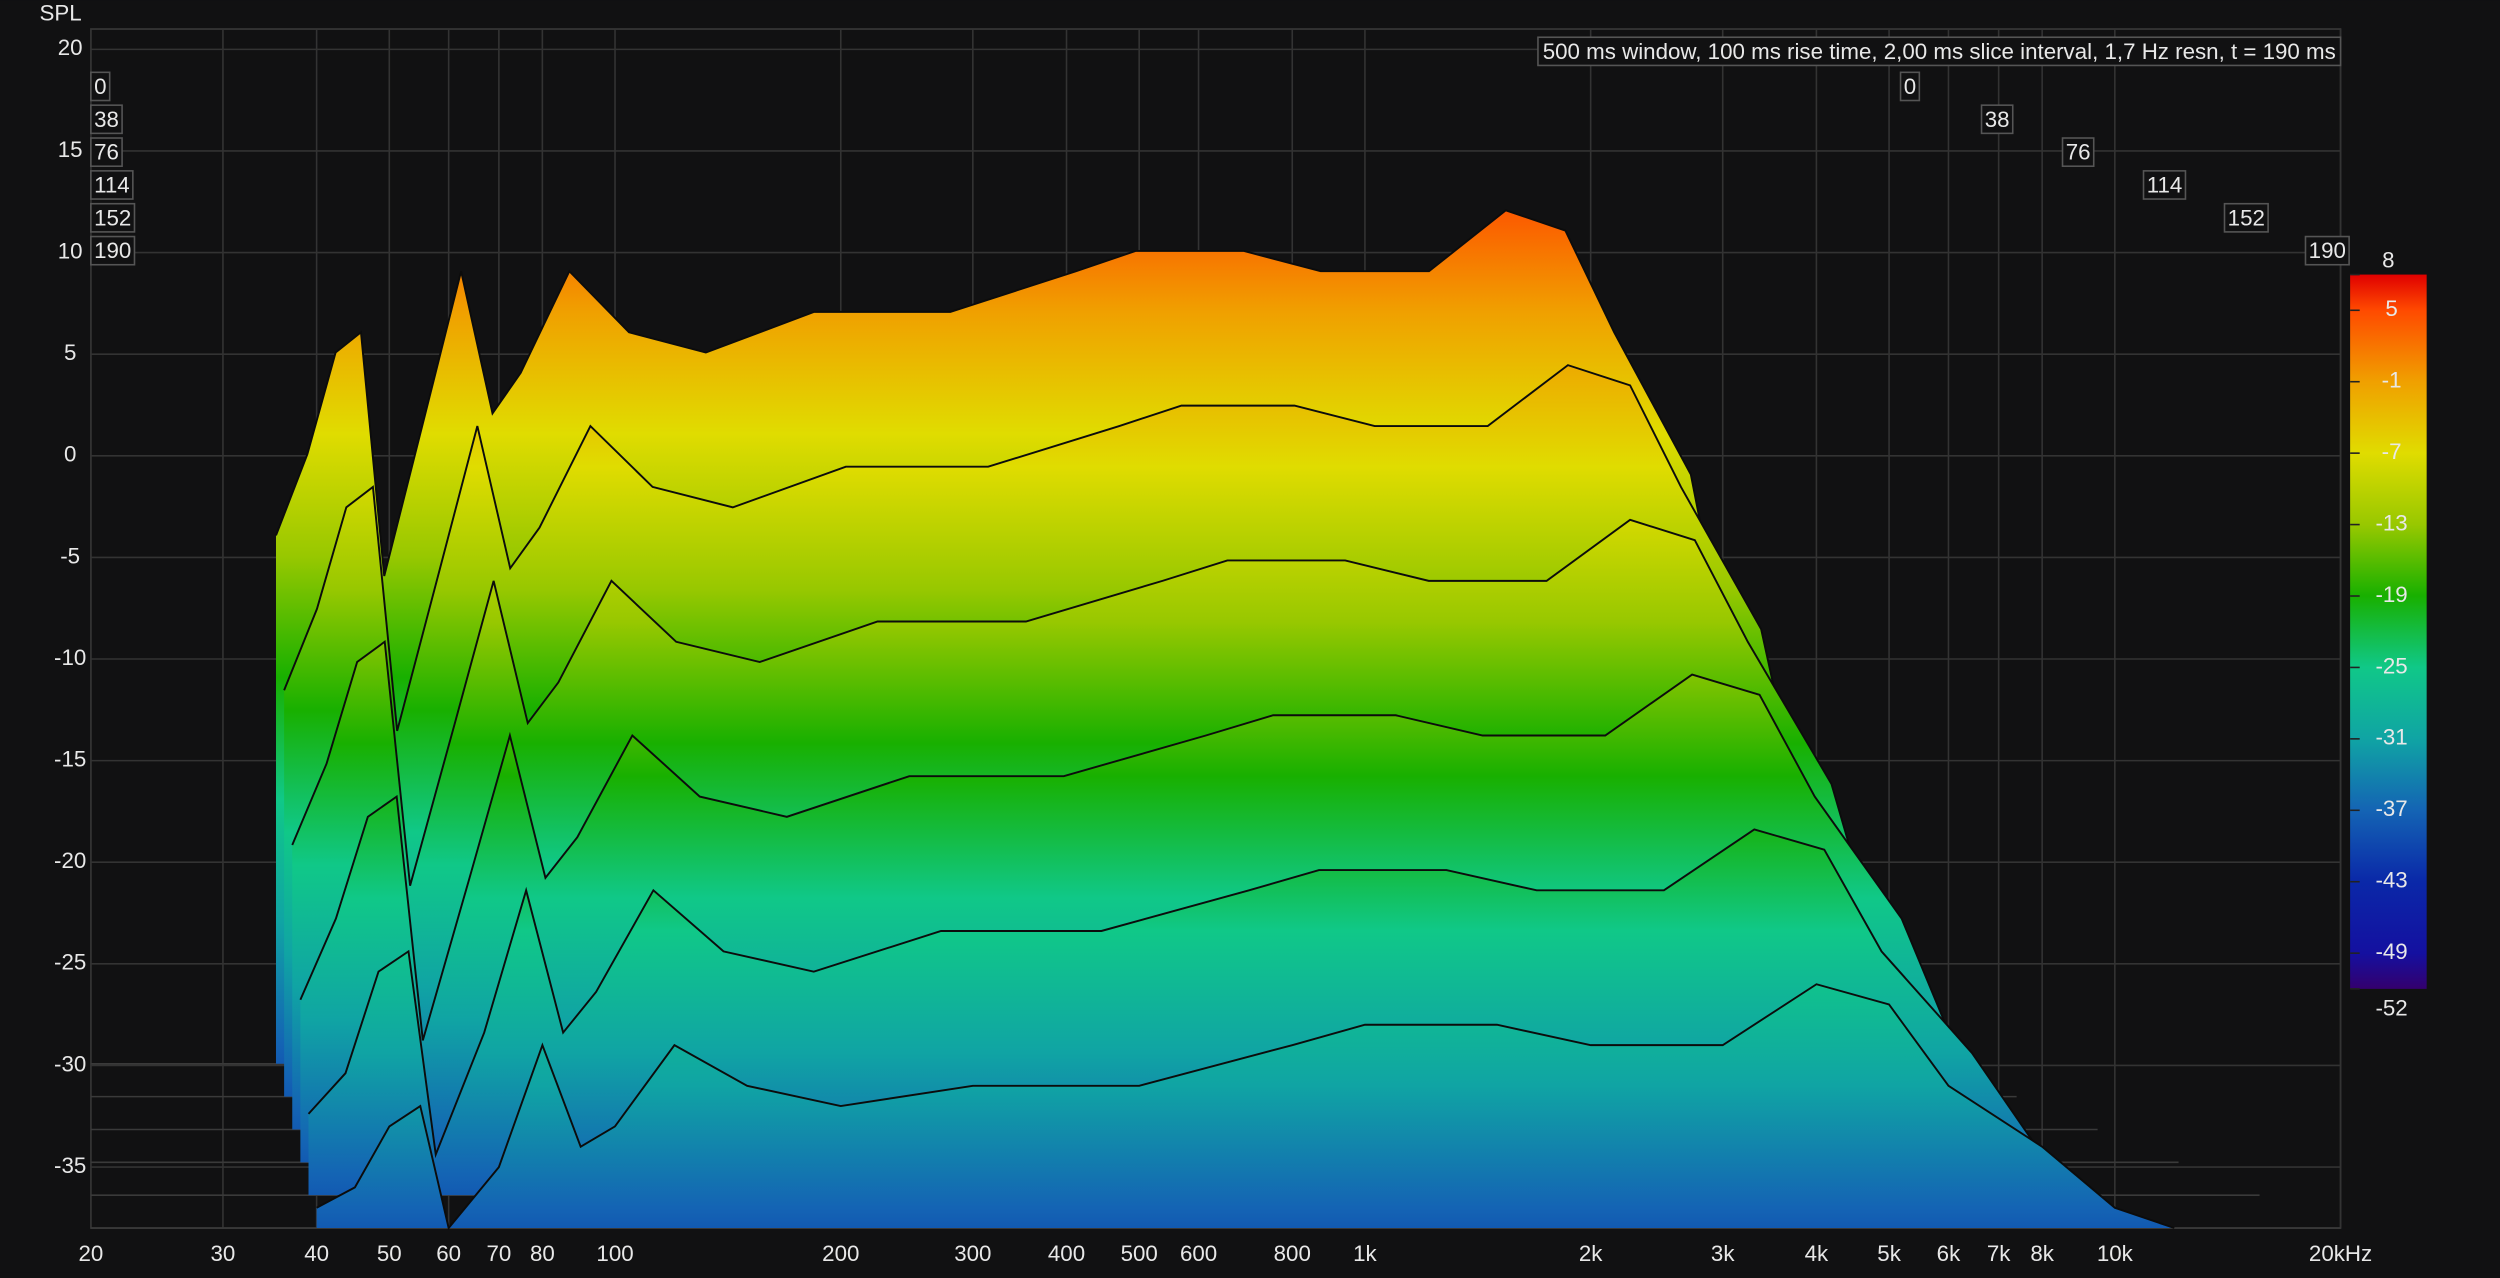  What do you see at coordinates (1198, 1253) in the screenshot?
I see `x-tick-label: 600` at bounding box center [1198, 1253].